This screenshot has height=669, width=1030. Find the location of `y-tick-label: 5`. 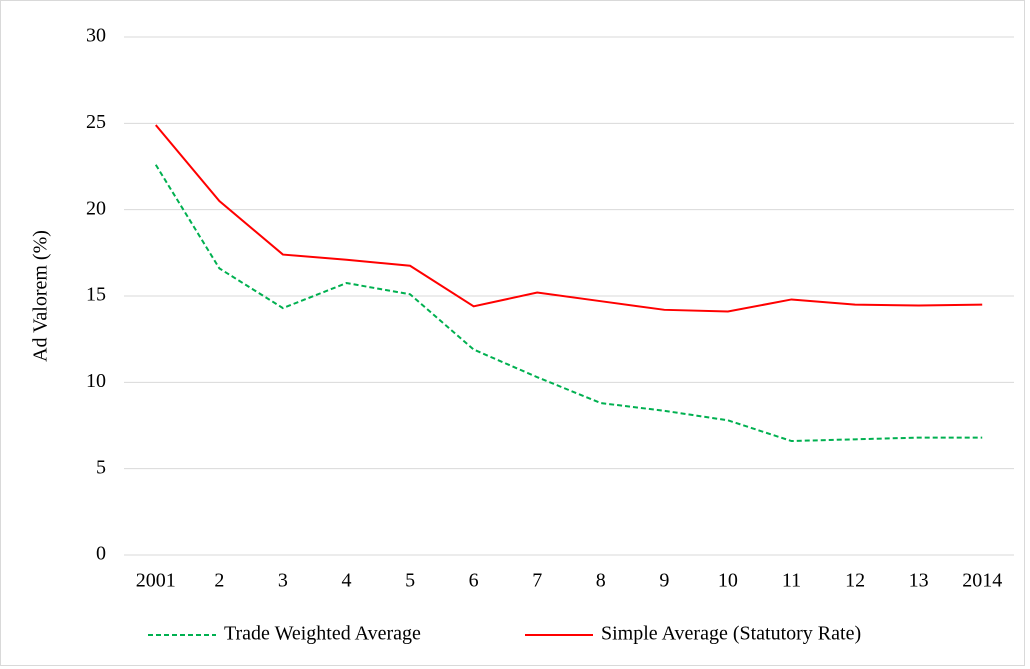

y-tick-label: 5 is located at coordinates (101, 467).